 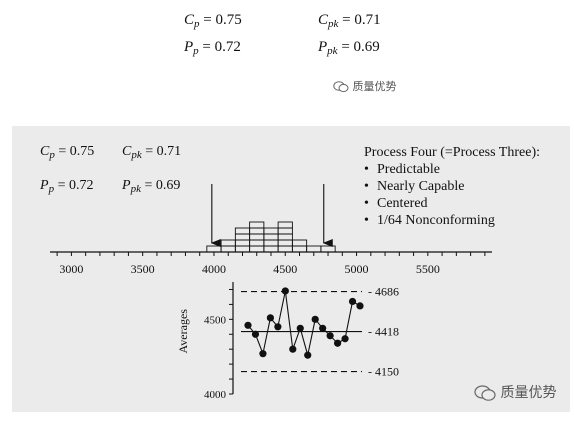 What do you see at coordinates (197, 24) in the screenshot?
I see `cp-subscript: p` at bounding box center [197, 24].